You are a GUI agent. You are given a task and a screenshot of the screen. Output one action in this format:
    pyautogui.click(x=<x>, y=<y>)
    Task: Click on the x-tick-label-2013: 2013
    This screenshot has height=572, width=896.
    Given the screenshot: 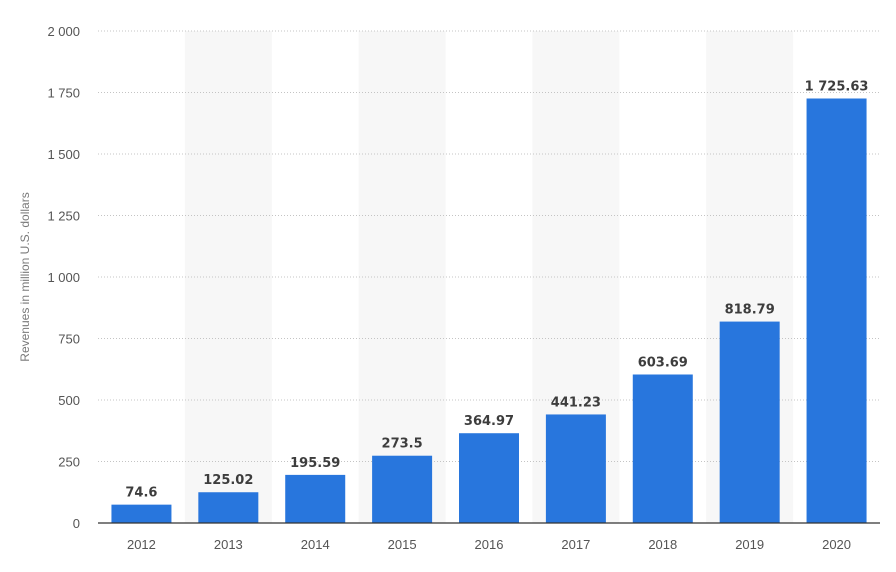 What is the action you would take?
    pyautogui.click(x=228, y=544)
    